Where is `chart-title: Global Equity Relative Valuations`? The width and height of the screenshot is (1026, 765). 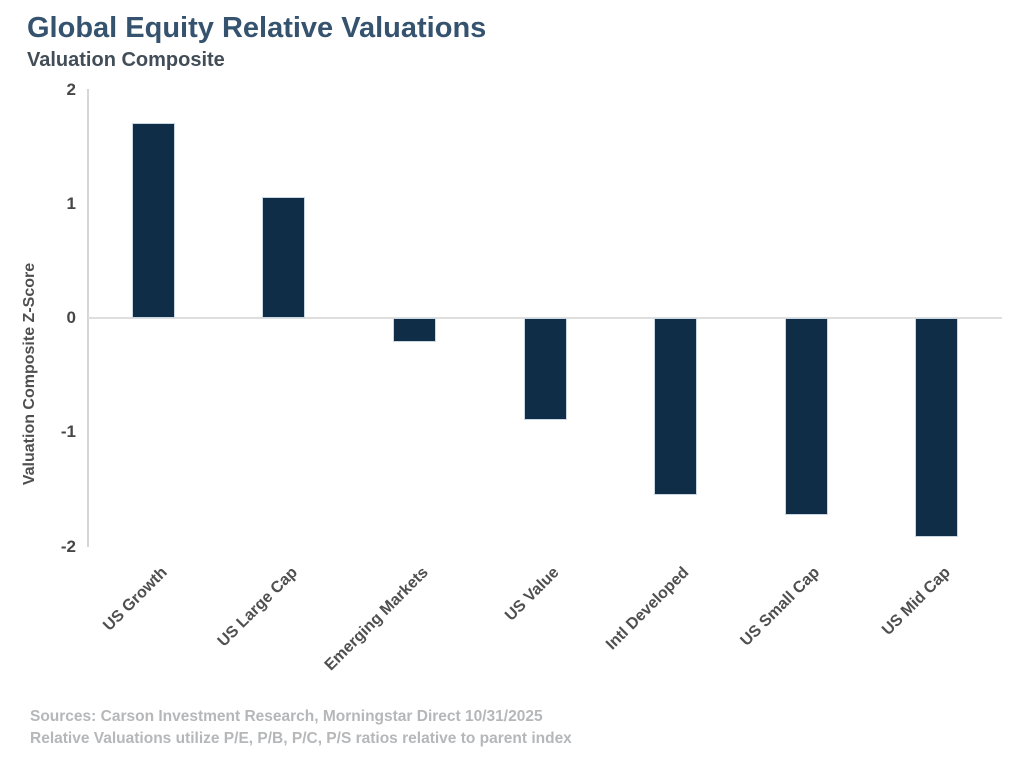 chart-title: Global Equity Relative Valuations is located at coordinates (257, 28).